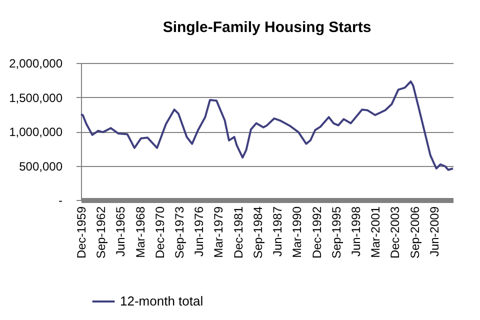 The height and width of the screenshot is (320, 480). Describe the element at coordinates (140, 232) in the screenshot. I see `x-tick-label: Mar-1968` at that location.